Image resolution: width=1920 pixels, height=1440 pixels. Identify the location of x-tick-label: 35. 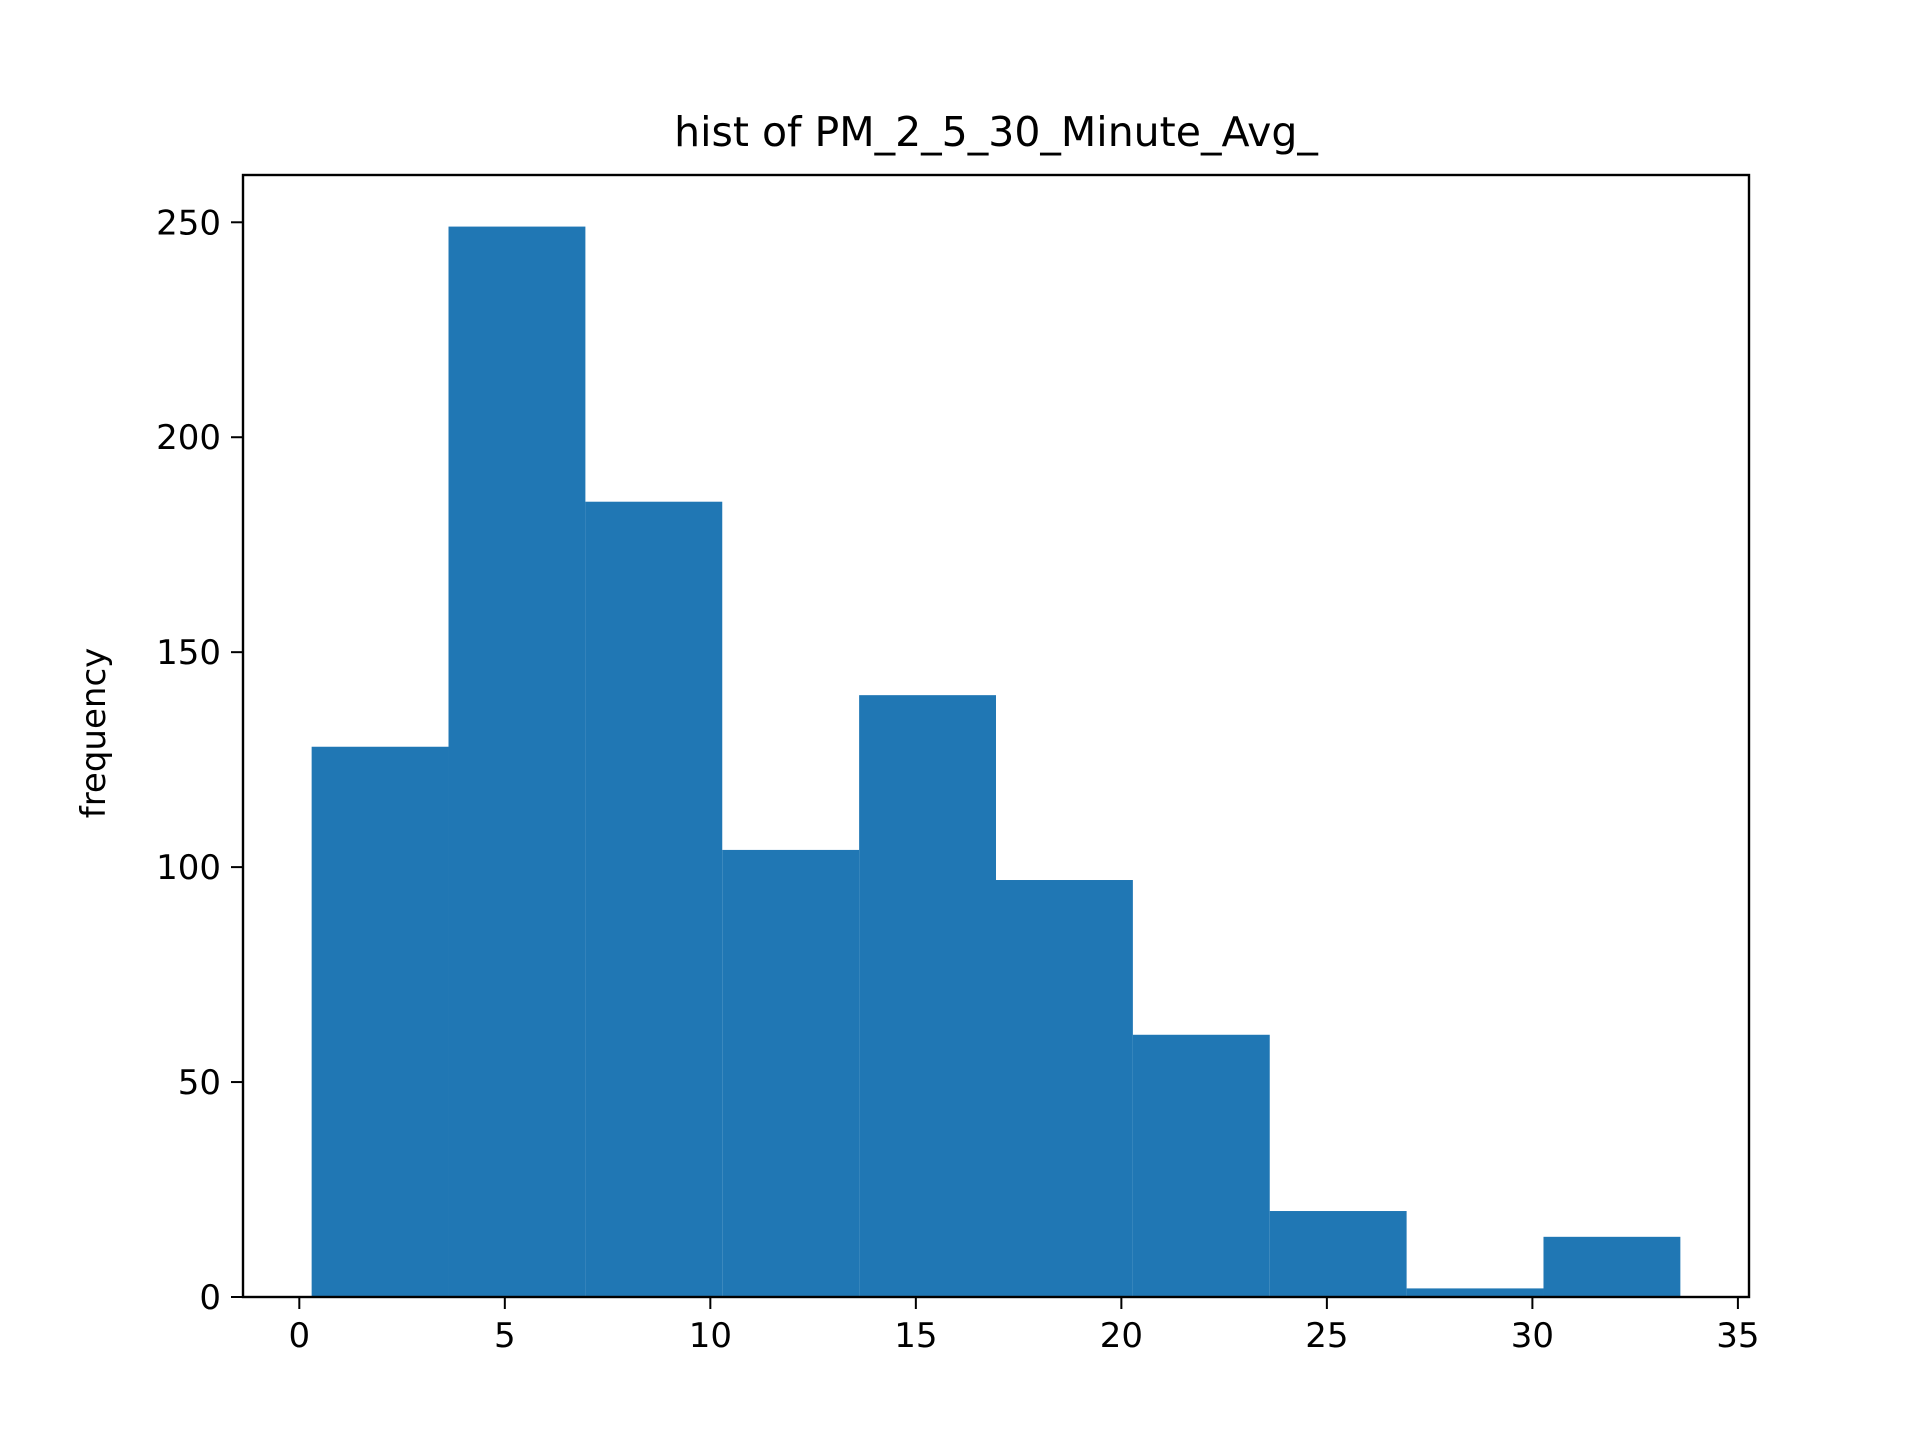
(1737, 1336).